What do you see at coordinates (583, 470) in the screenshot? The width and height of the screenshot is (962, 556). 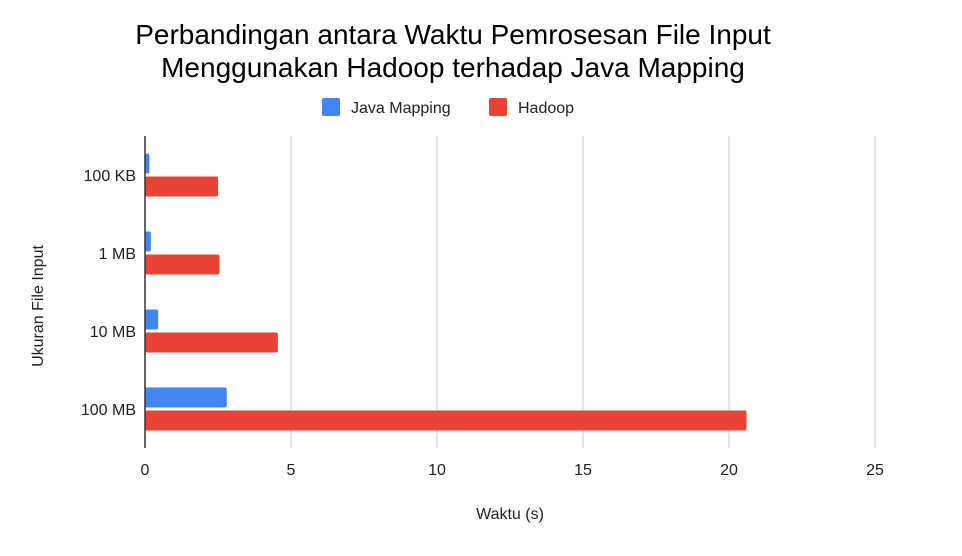 I see `x-tick-label-15: 15` at bounding box center [583, 470].